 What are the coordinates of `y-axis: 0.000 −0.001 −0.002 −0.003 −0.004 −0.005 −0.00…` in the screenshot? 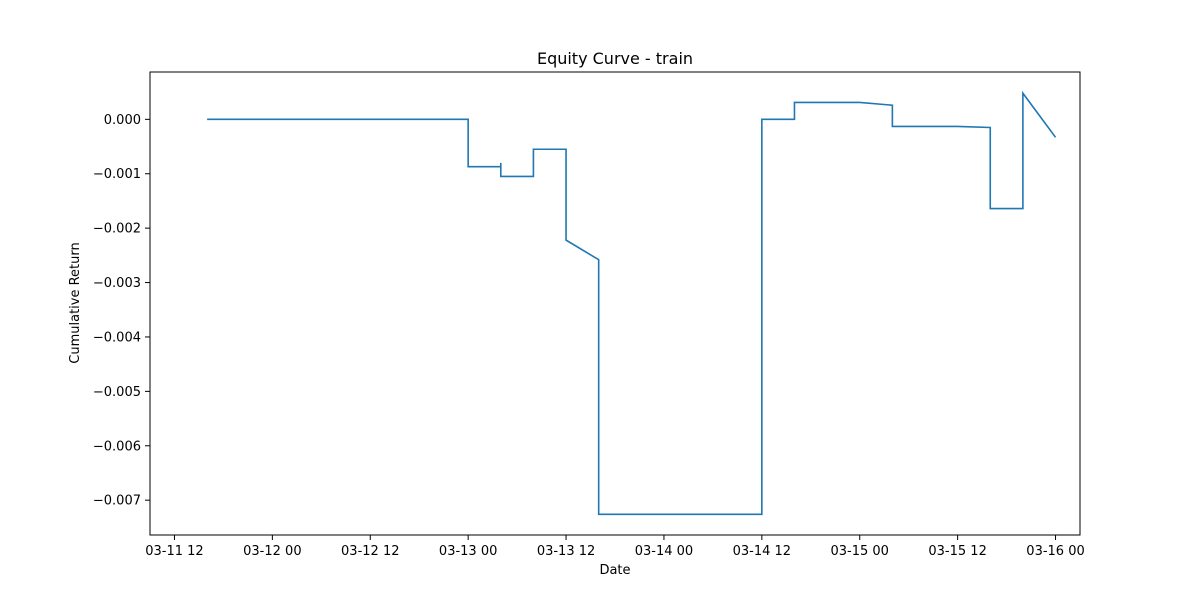 It's located at (121, 311).